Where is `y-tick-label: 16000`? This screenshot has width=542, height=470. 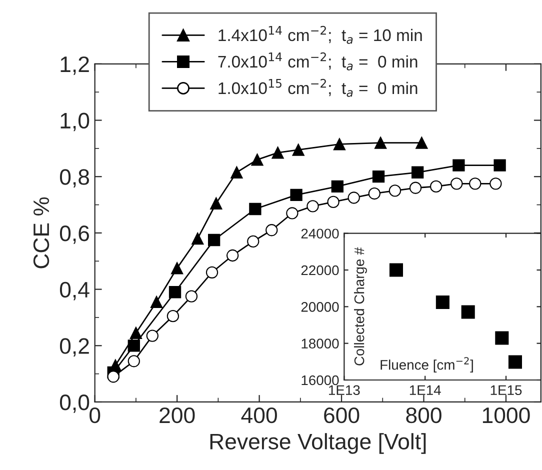
y-tick-label: 16000 is located at coordinates (320, 380).